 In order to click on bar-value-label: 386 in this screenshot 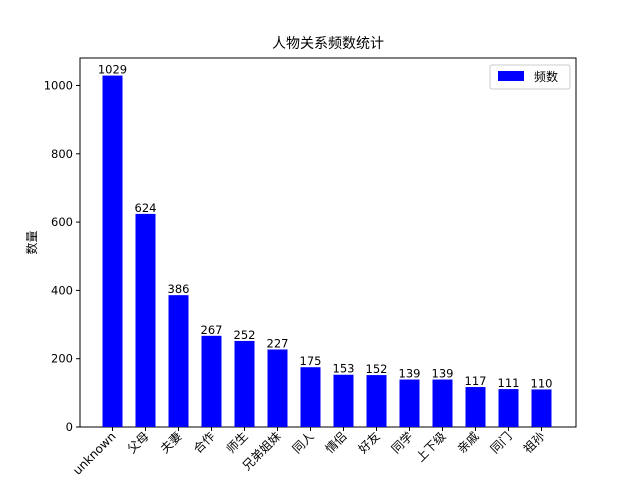, I will do `click(179, 289)`.